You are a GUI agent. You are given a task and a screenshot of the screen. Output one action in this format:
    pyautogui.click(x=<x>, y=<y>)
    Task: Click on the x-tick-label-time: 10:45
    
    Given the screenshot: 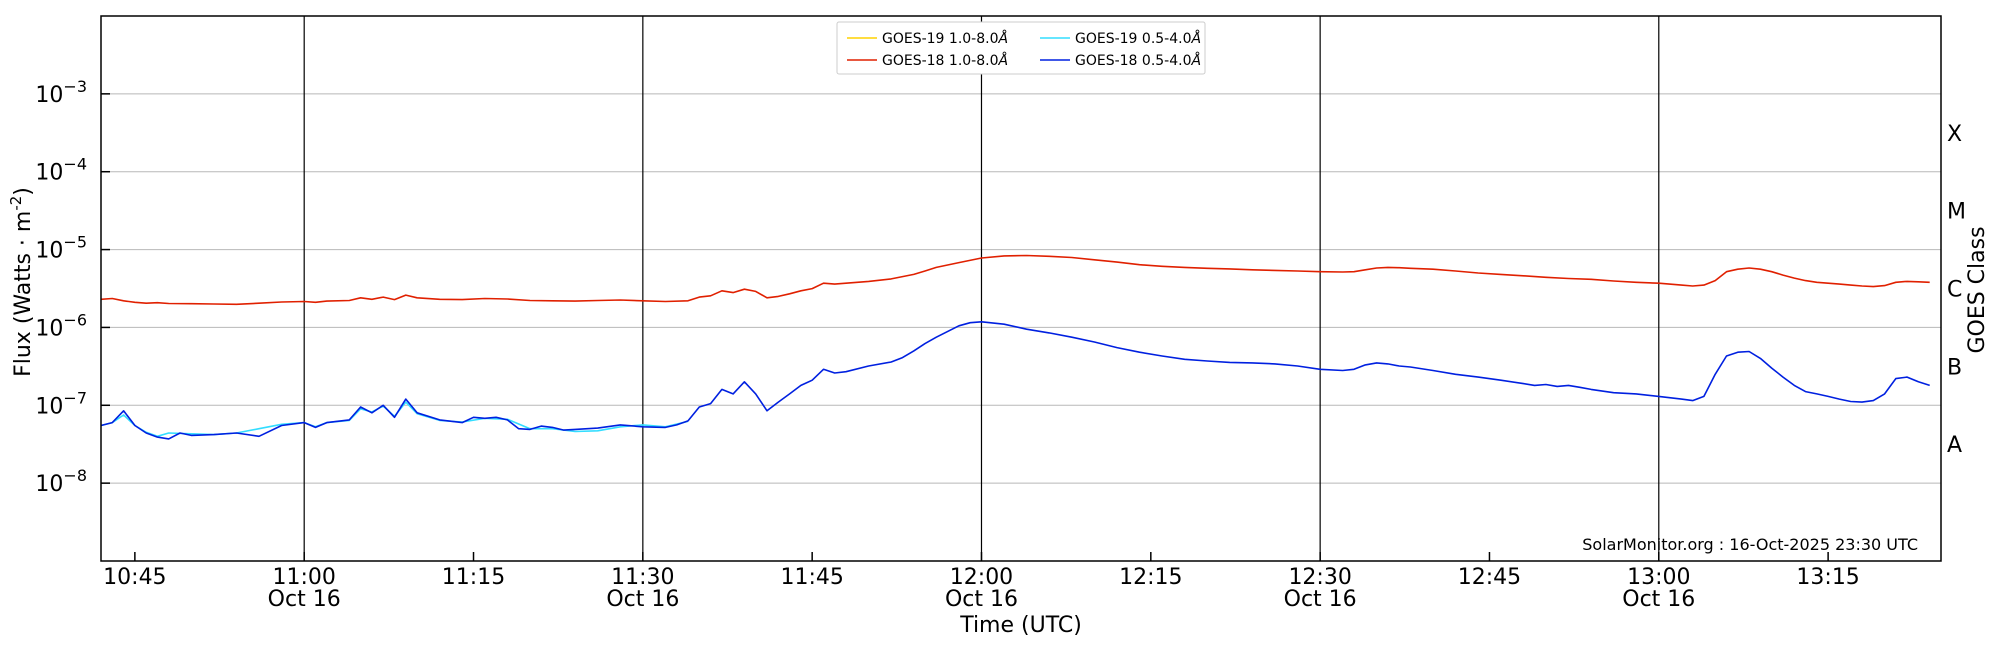 What is the action you would take?
    pyautogui.click(x=134, y=577)
    